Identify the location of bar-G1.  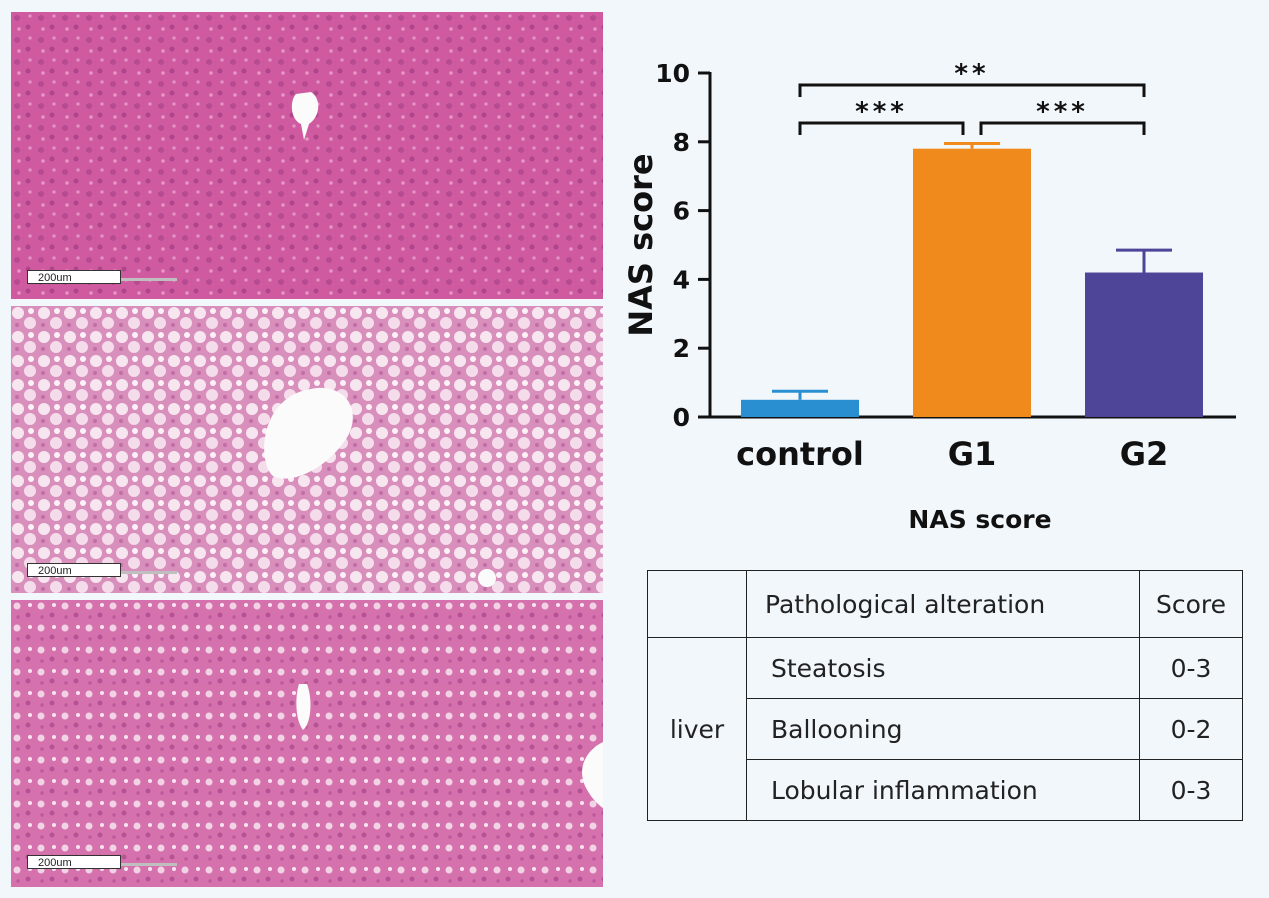
(972, 282).